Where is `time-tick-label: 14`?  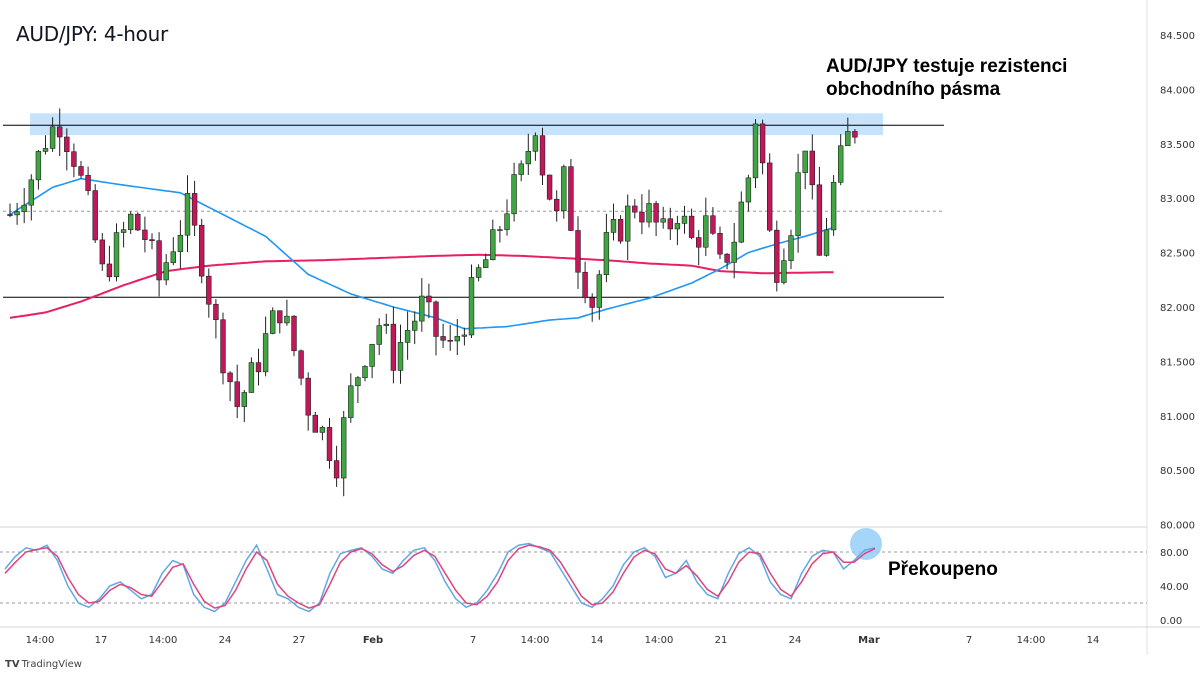
time-tick-label: 14 is located at coordinates (597, 640).